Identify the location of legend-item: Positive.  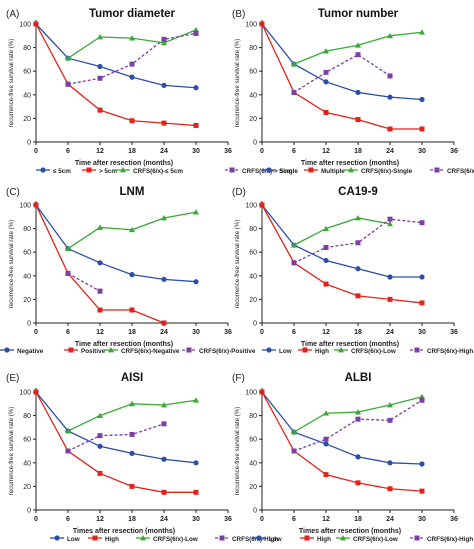
(85, 351).